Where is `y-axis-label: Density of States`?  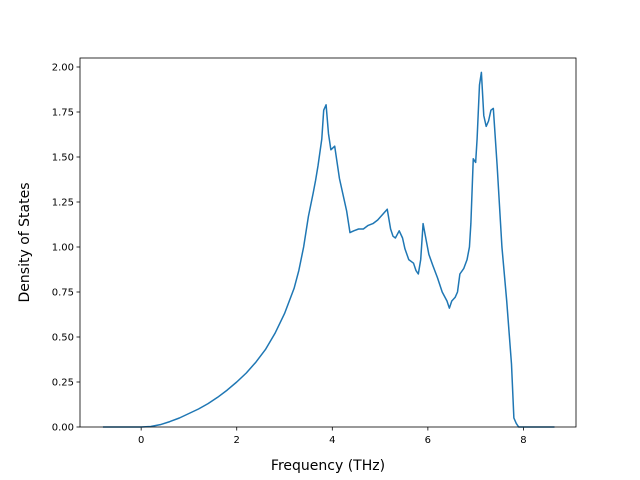 y-axis-label: Density of States is located at coordinates (25, 243).